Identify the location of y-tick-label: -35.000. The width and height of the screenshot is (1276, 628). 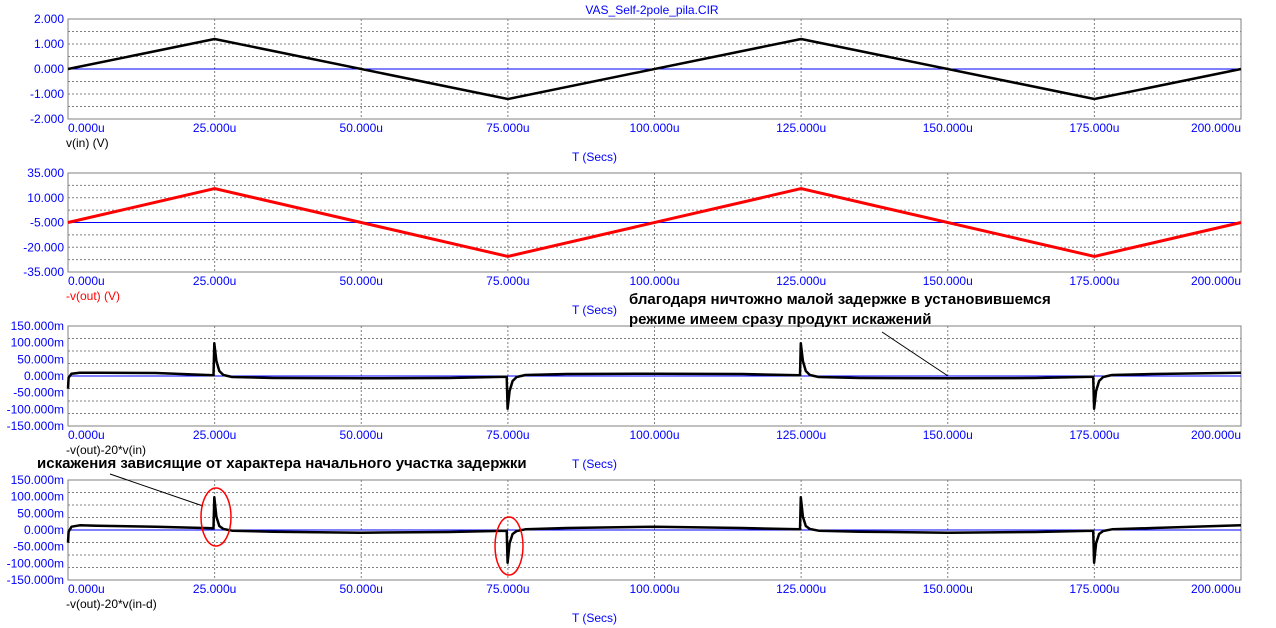
(43, 272).